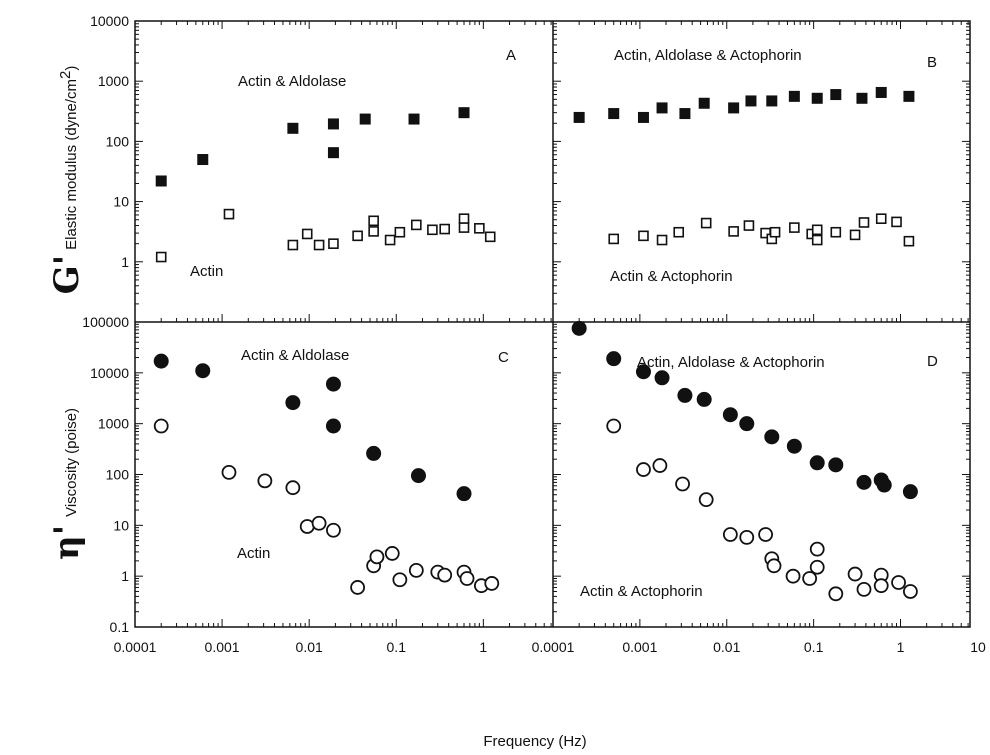 The width and height of the screenshot is (990, 755). Describe the element at coordinates (814, 647) in the screenshot. I see `x-tick-label: 0.1` at that location.